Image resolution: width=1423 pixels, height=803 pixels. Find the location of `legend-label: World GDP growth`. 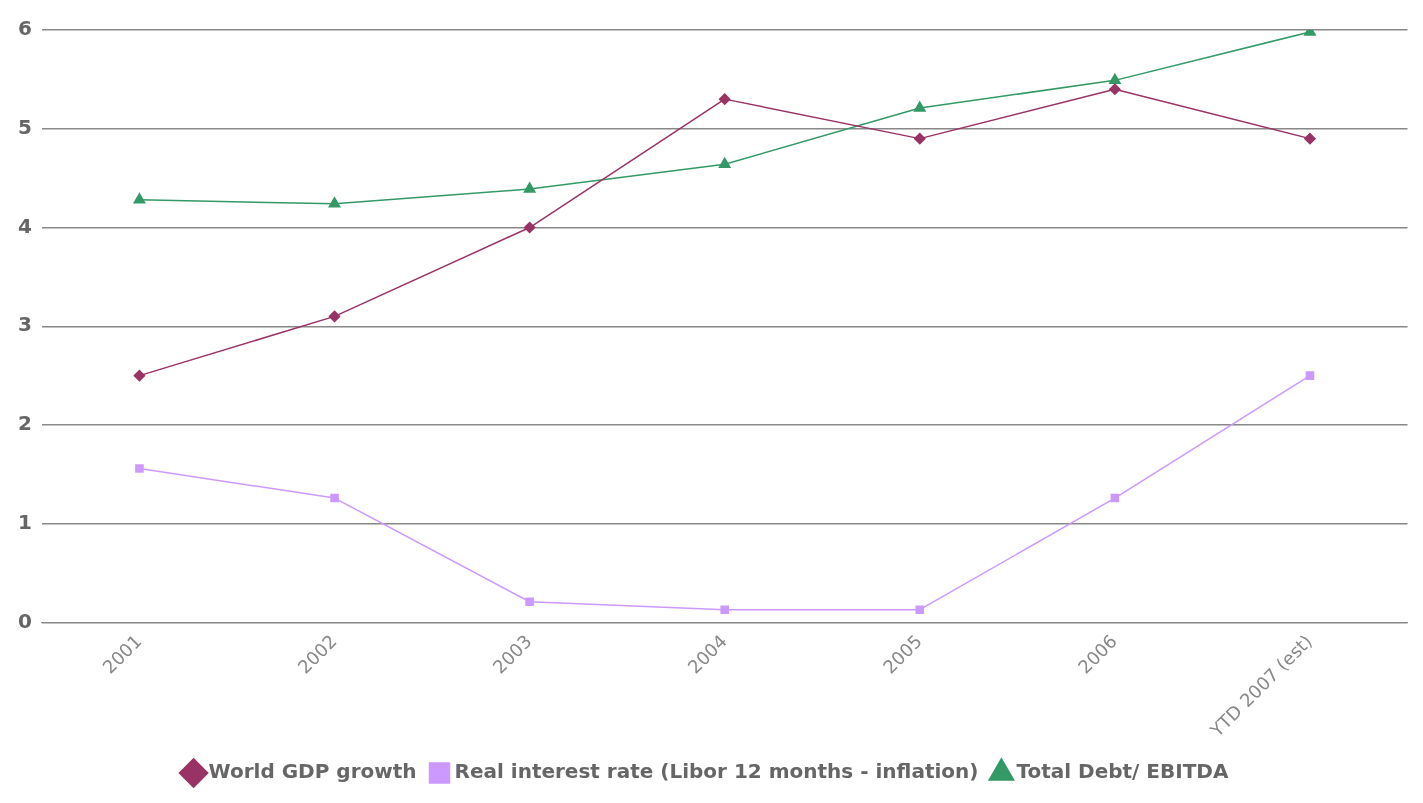

legend-label: World GDP growth is located at coordinates (312, 771).